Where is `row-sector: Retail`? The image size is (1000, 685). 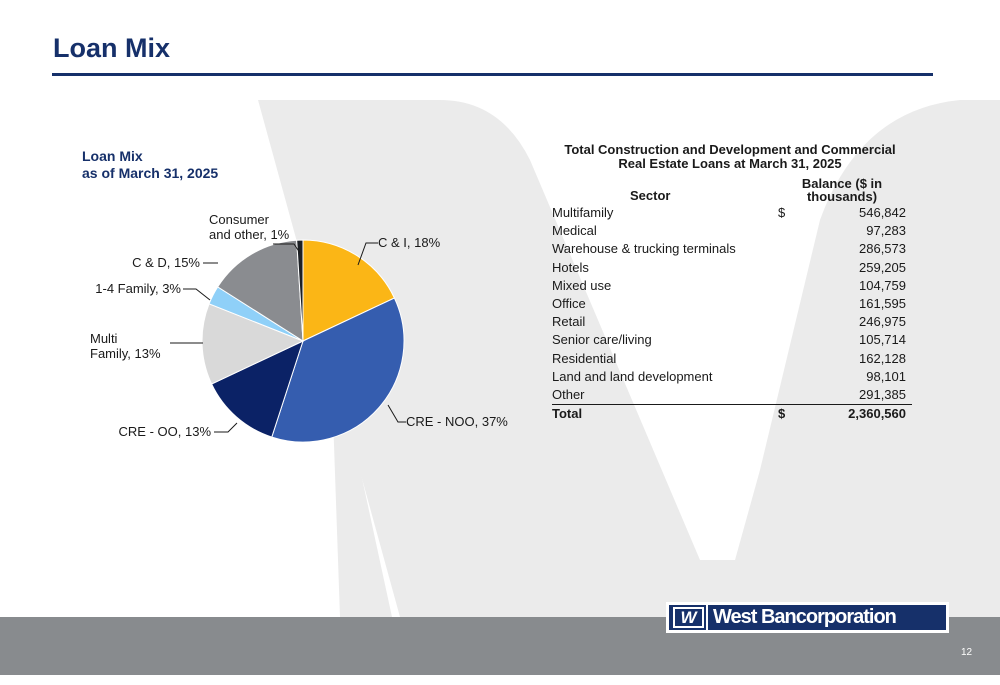
row-sector: Retail is located at coordinates (569, 322).